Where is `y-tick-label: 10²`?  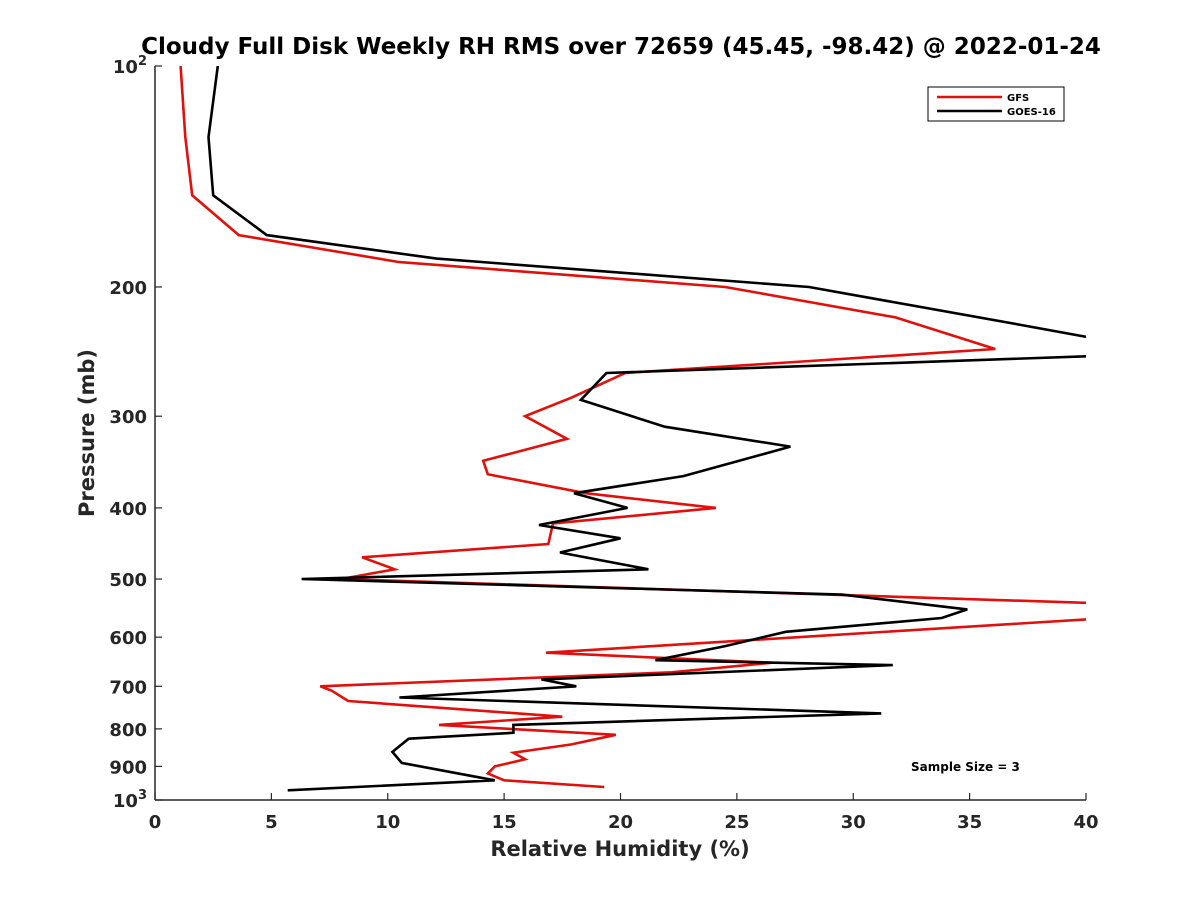
y-tick-label: 10² is located at coordinates (130, 66).